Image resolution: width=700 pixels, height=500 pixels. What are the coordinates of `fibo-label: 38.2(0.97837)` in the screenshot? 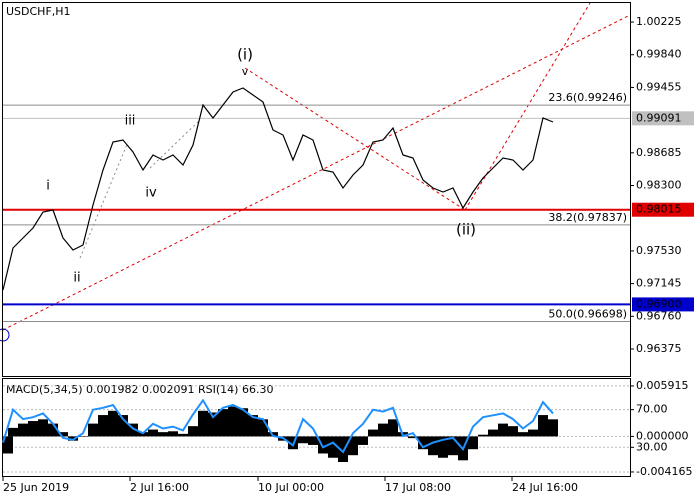 It's located at (587, 217).